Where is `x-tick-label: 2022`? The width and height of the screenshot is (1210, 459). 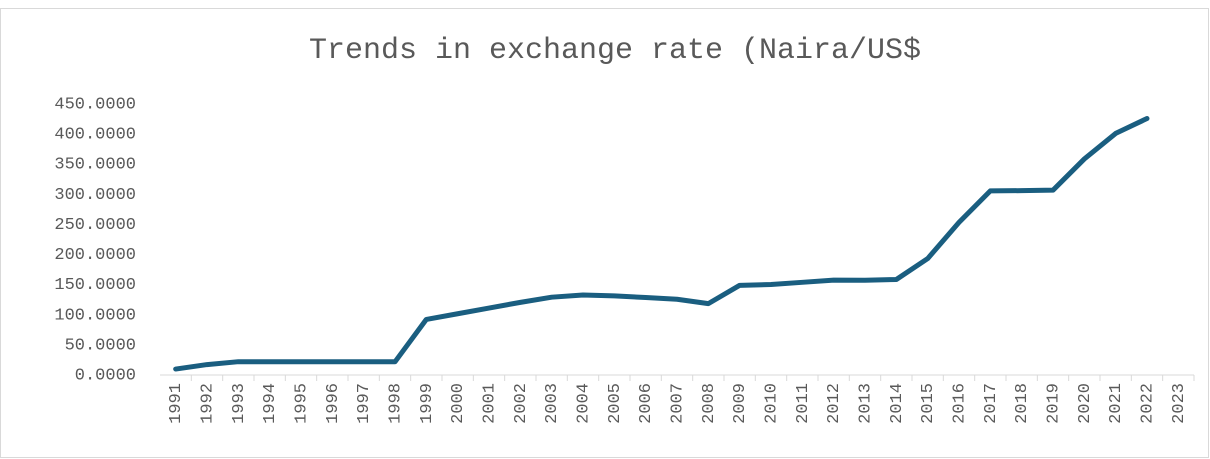 x-tick-label: 2022 is located at coordinates (1147, 403).